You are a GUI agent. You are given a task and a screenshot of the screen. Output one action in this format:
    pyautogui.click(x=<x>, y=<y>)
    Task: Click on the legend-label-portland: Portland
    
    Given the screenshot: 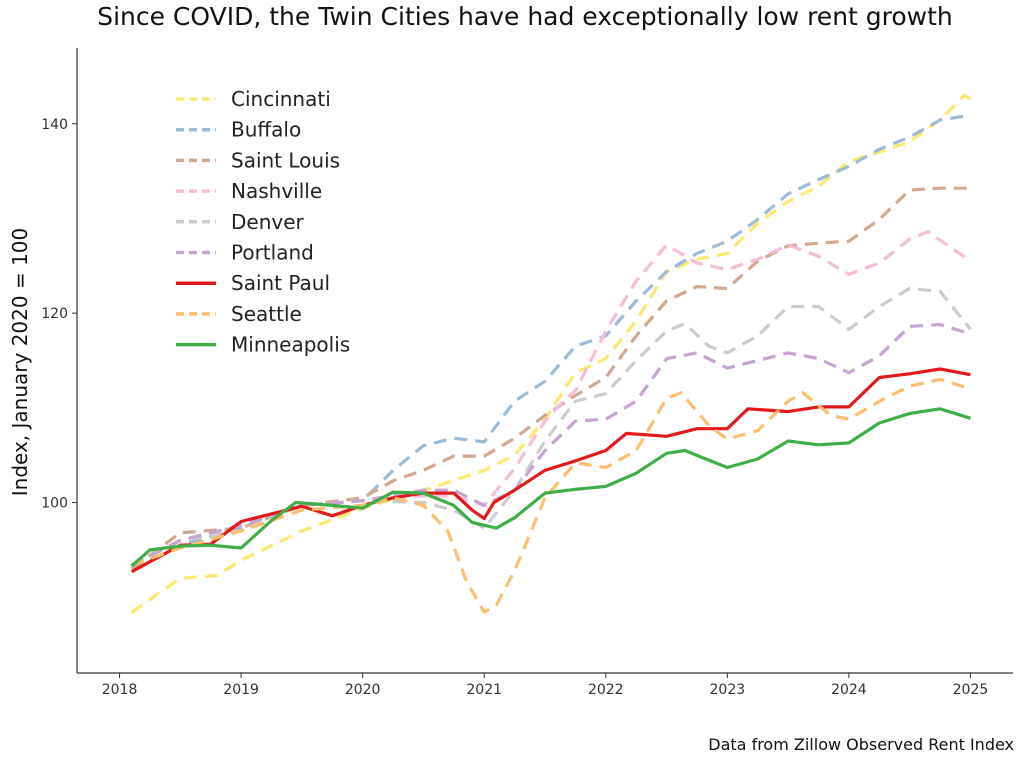 What is the action you would take?
    pyautogui.click(x=272, y=253)
    